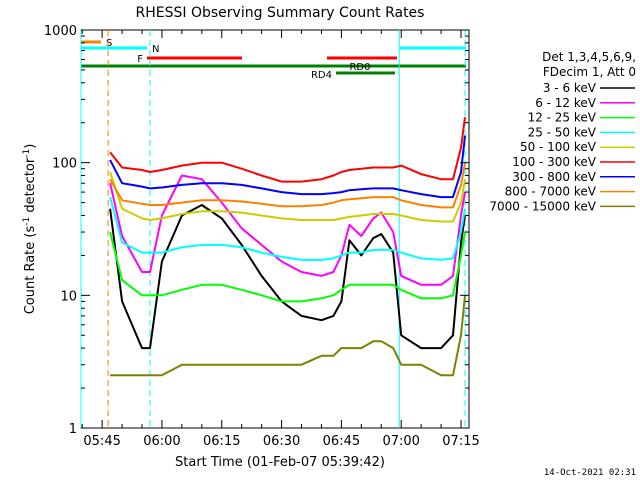  I want to click on y-axis-label-sup1: -1, so click(27, 221).